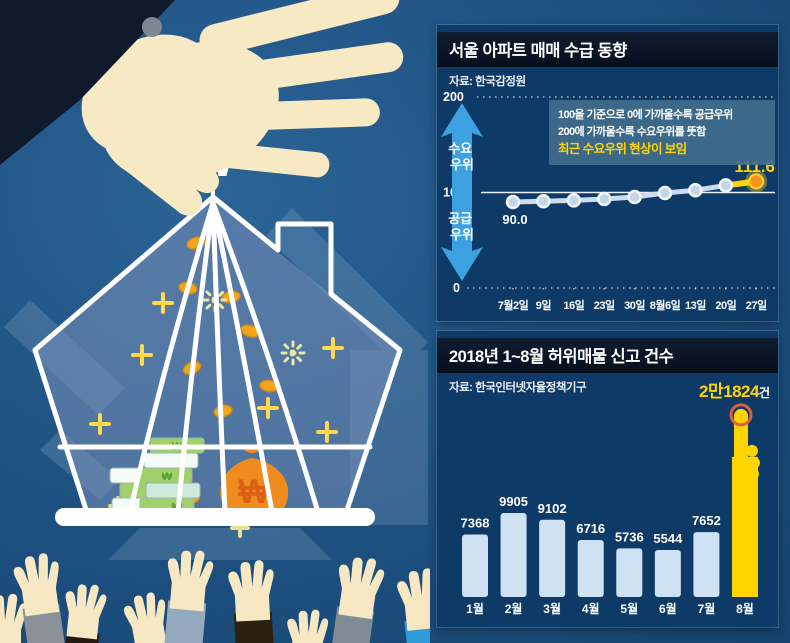 The width and height of the screenshot is (790, 643). What do you see at coordinates (745, 608) in the screenshot?
I see `svg-text: 8월` at bounding box center [745, 608].